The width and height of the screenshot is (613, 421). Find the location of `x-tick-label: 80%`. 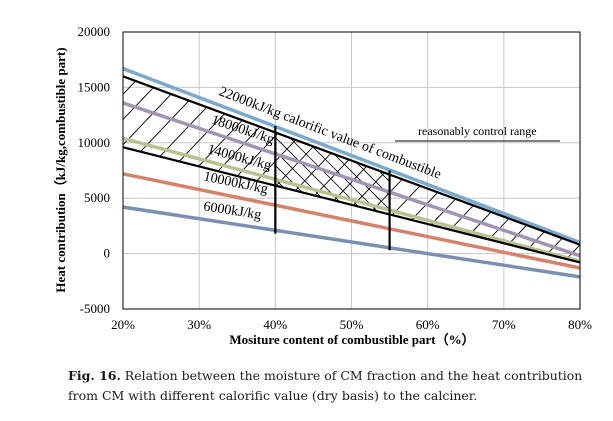

x-tick-label: 80% is located at coordinates (580, 324).